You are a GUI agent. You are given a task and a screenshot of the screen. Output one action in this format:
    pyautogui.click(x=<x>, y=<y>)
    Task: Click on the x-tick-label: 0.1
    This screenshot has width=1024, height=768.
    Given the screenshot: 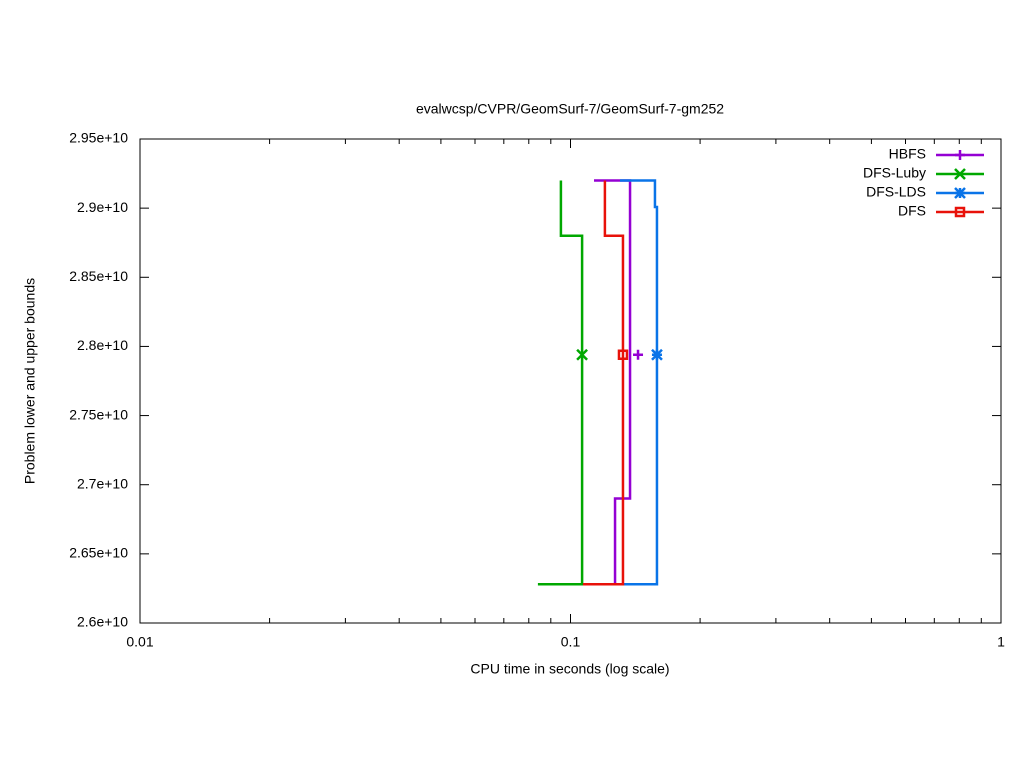 What is the action you would take?
    pyautogui.click(x=571, y=642)
    